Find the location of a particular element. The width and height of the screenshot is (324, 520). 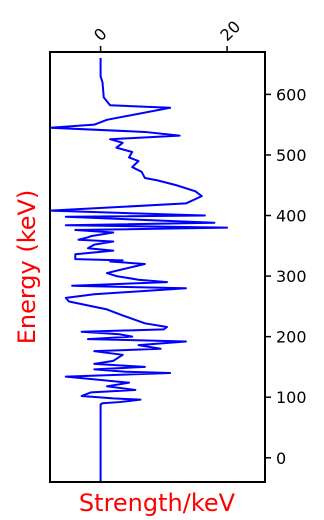

y-tick-label: 200 is located at coordinates (291, 337).